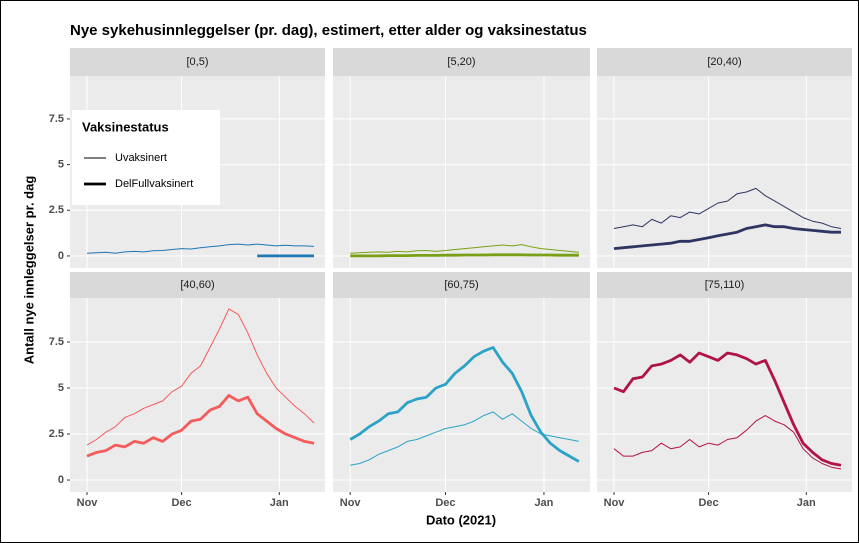 The image size is (859, 543). I want to click on strip-label: [60,75), so click(461, 285).